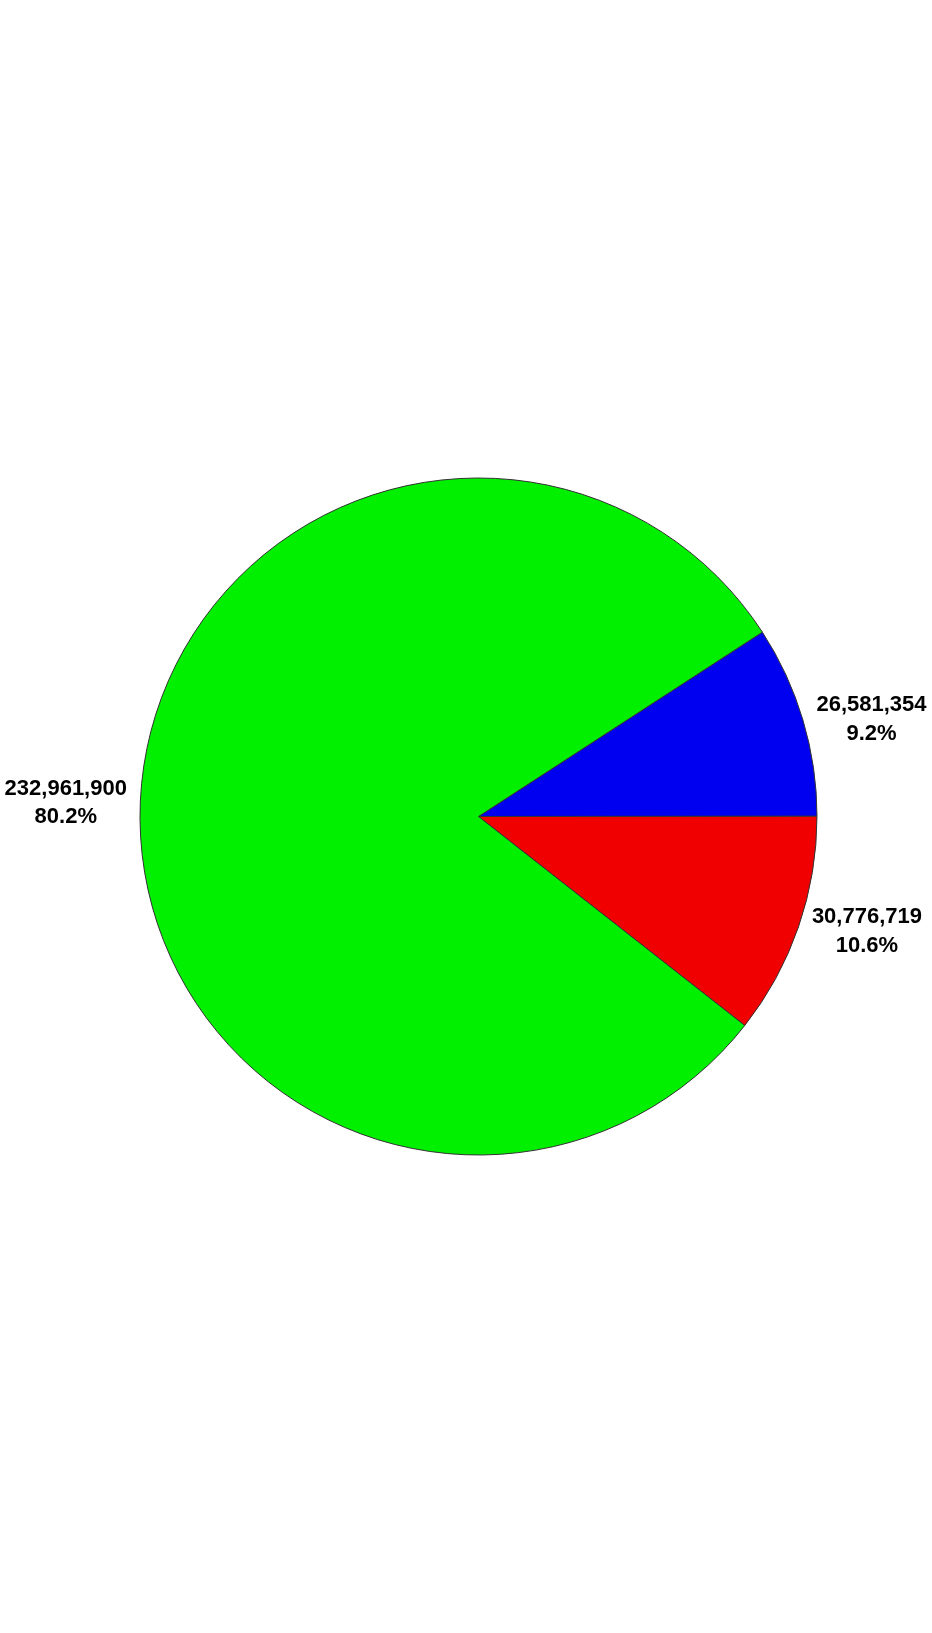 The width and height of the screenshot is (932, 1633). Describe the element at coordinates (866, 930) in the screenshot. I see `data-label: 30,776,719 10.6%` at that location.